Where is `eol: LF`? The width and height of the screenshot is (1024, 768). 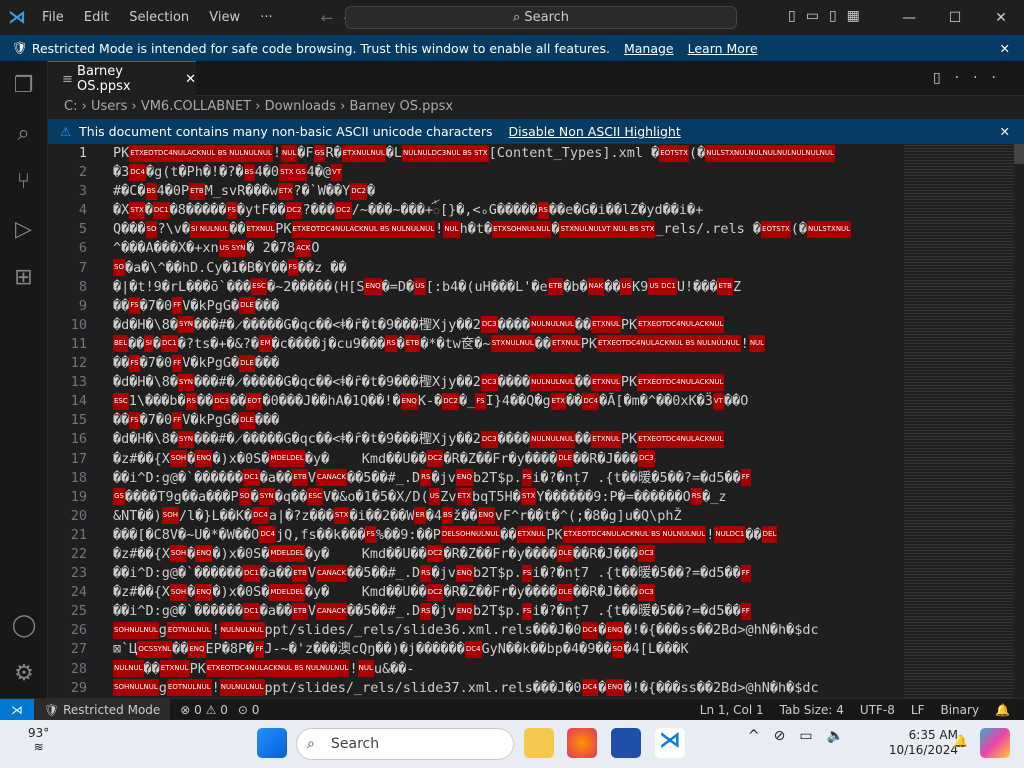 eol: LF is located at coordinates (917, 709).